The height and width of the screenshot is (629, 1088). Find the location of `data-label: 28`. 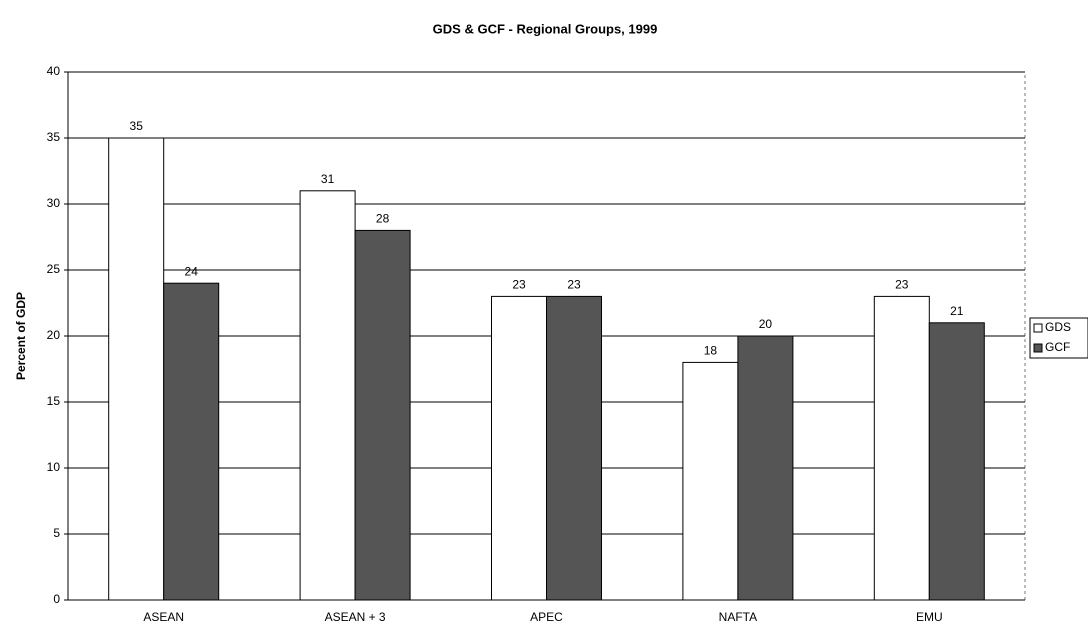

data-label: 28 is located at coordinates (383, 219).